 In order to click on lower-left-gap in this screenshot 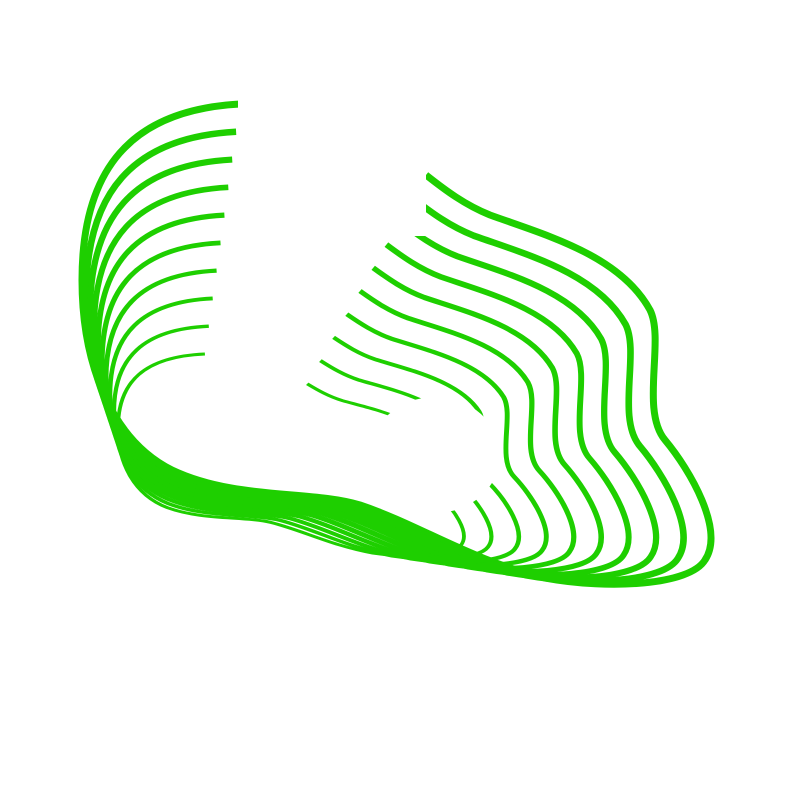, I will do `click(238, 657)`.